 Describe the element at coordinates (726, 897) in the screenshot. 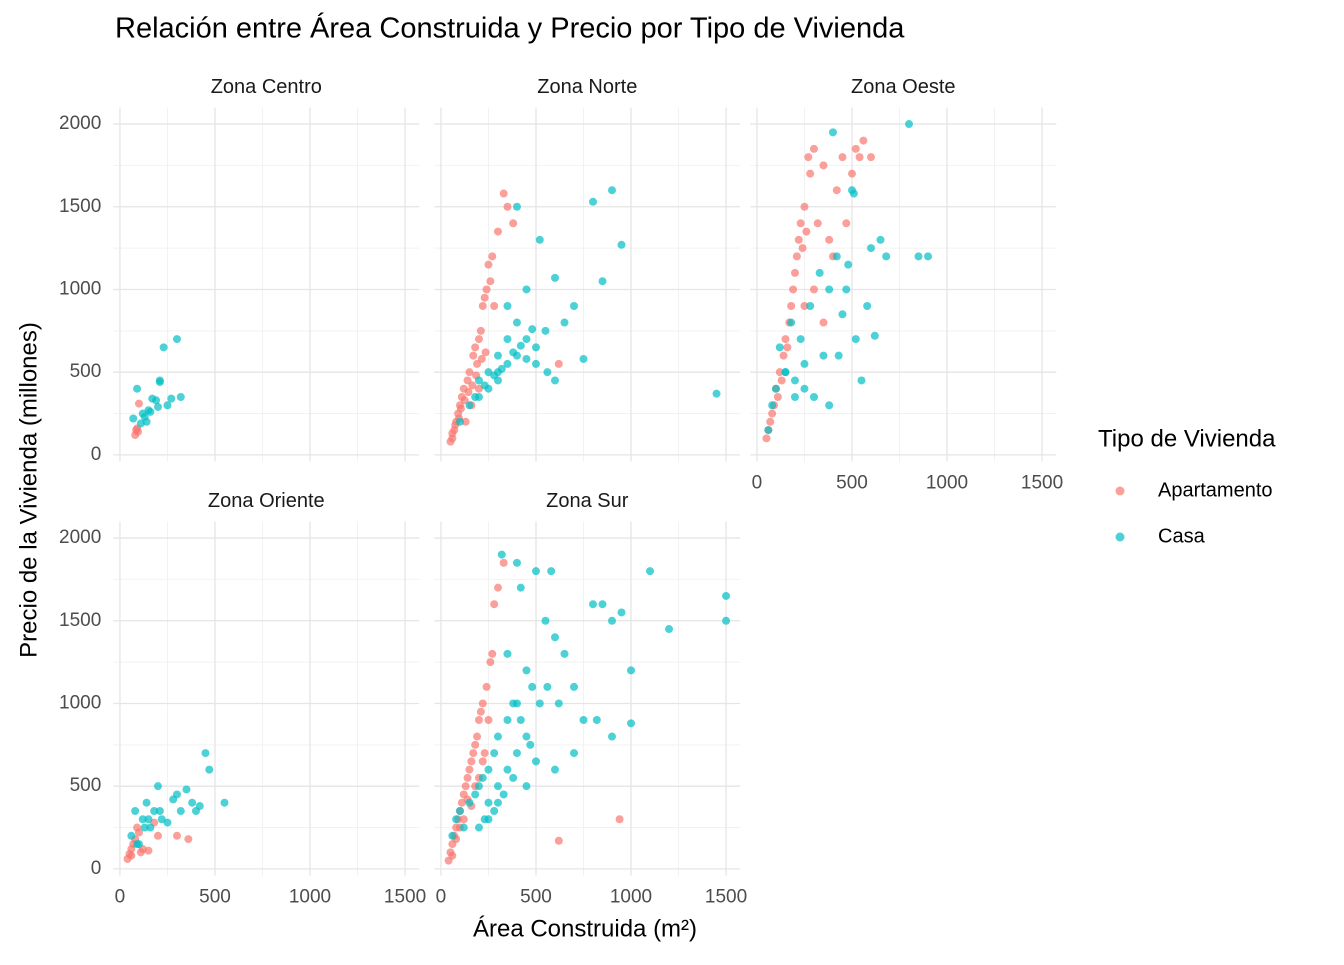

I see `x-tick-label: 1500` at that location.